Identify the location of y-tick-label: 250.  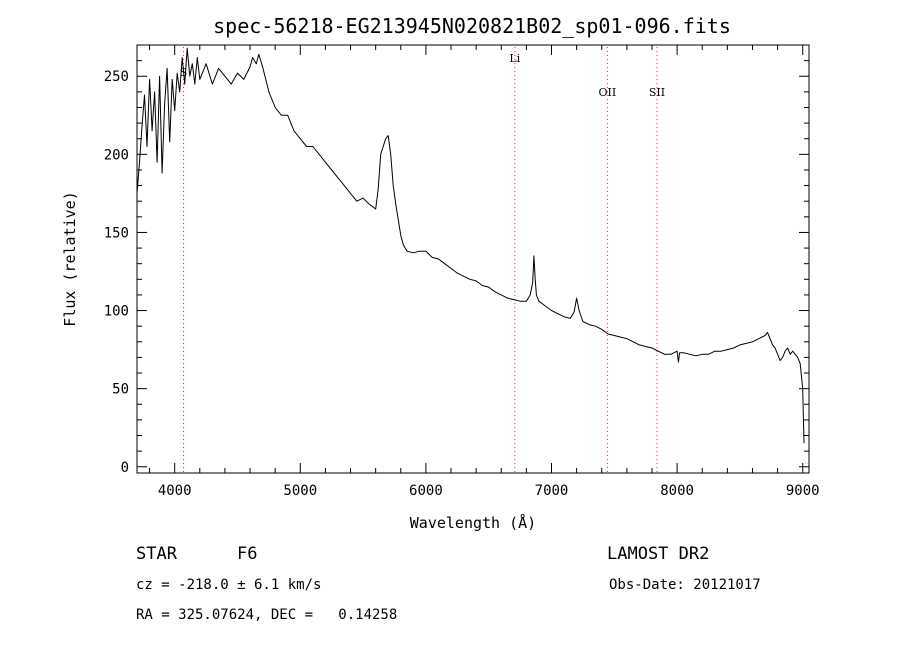
(116, 77).